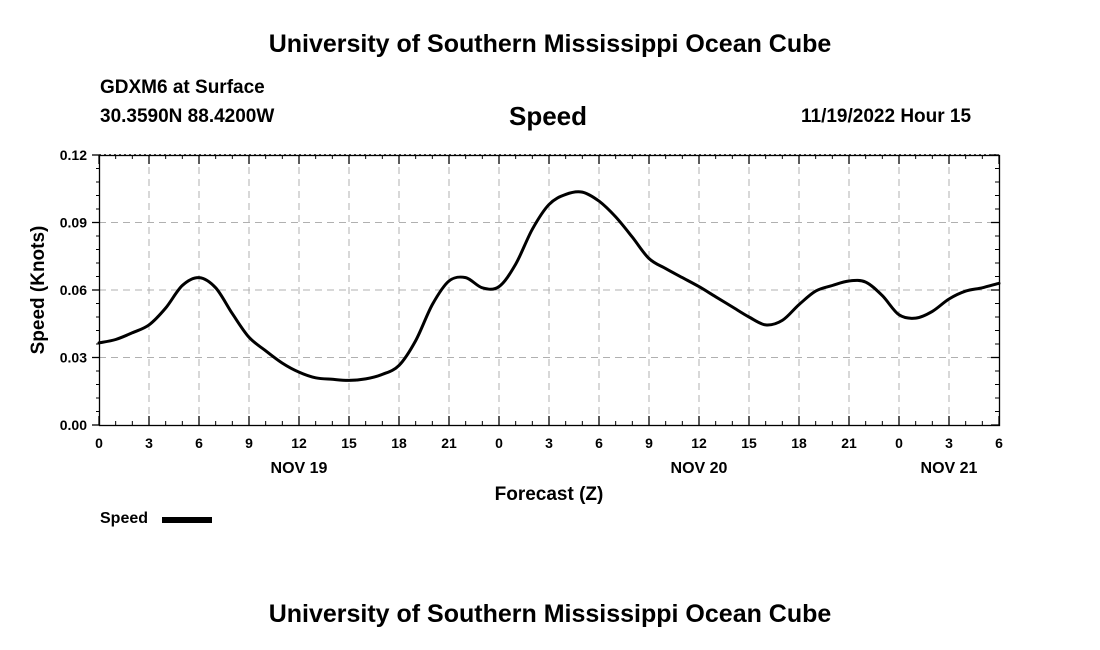  What do you see at coordinates (124, 518) in the screenshot?
I see `legend-label: Speed` at bounding box center [124, 518].